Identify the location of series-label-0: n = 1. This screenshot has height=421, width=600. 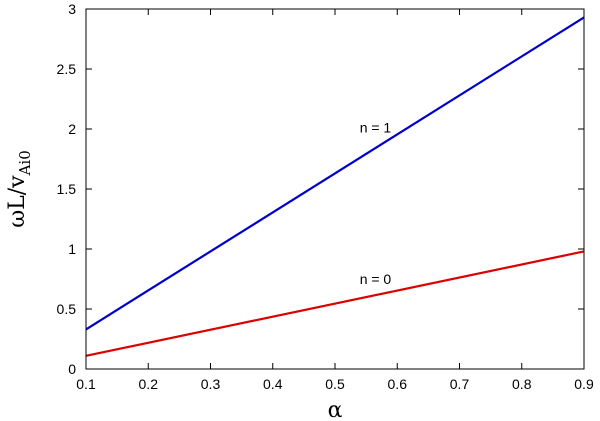
(376, 128).